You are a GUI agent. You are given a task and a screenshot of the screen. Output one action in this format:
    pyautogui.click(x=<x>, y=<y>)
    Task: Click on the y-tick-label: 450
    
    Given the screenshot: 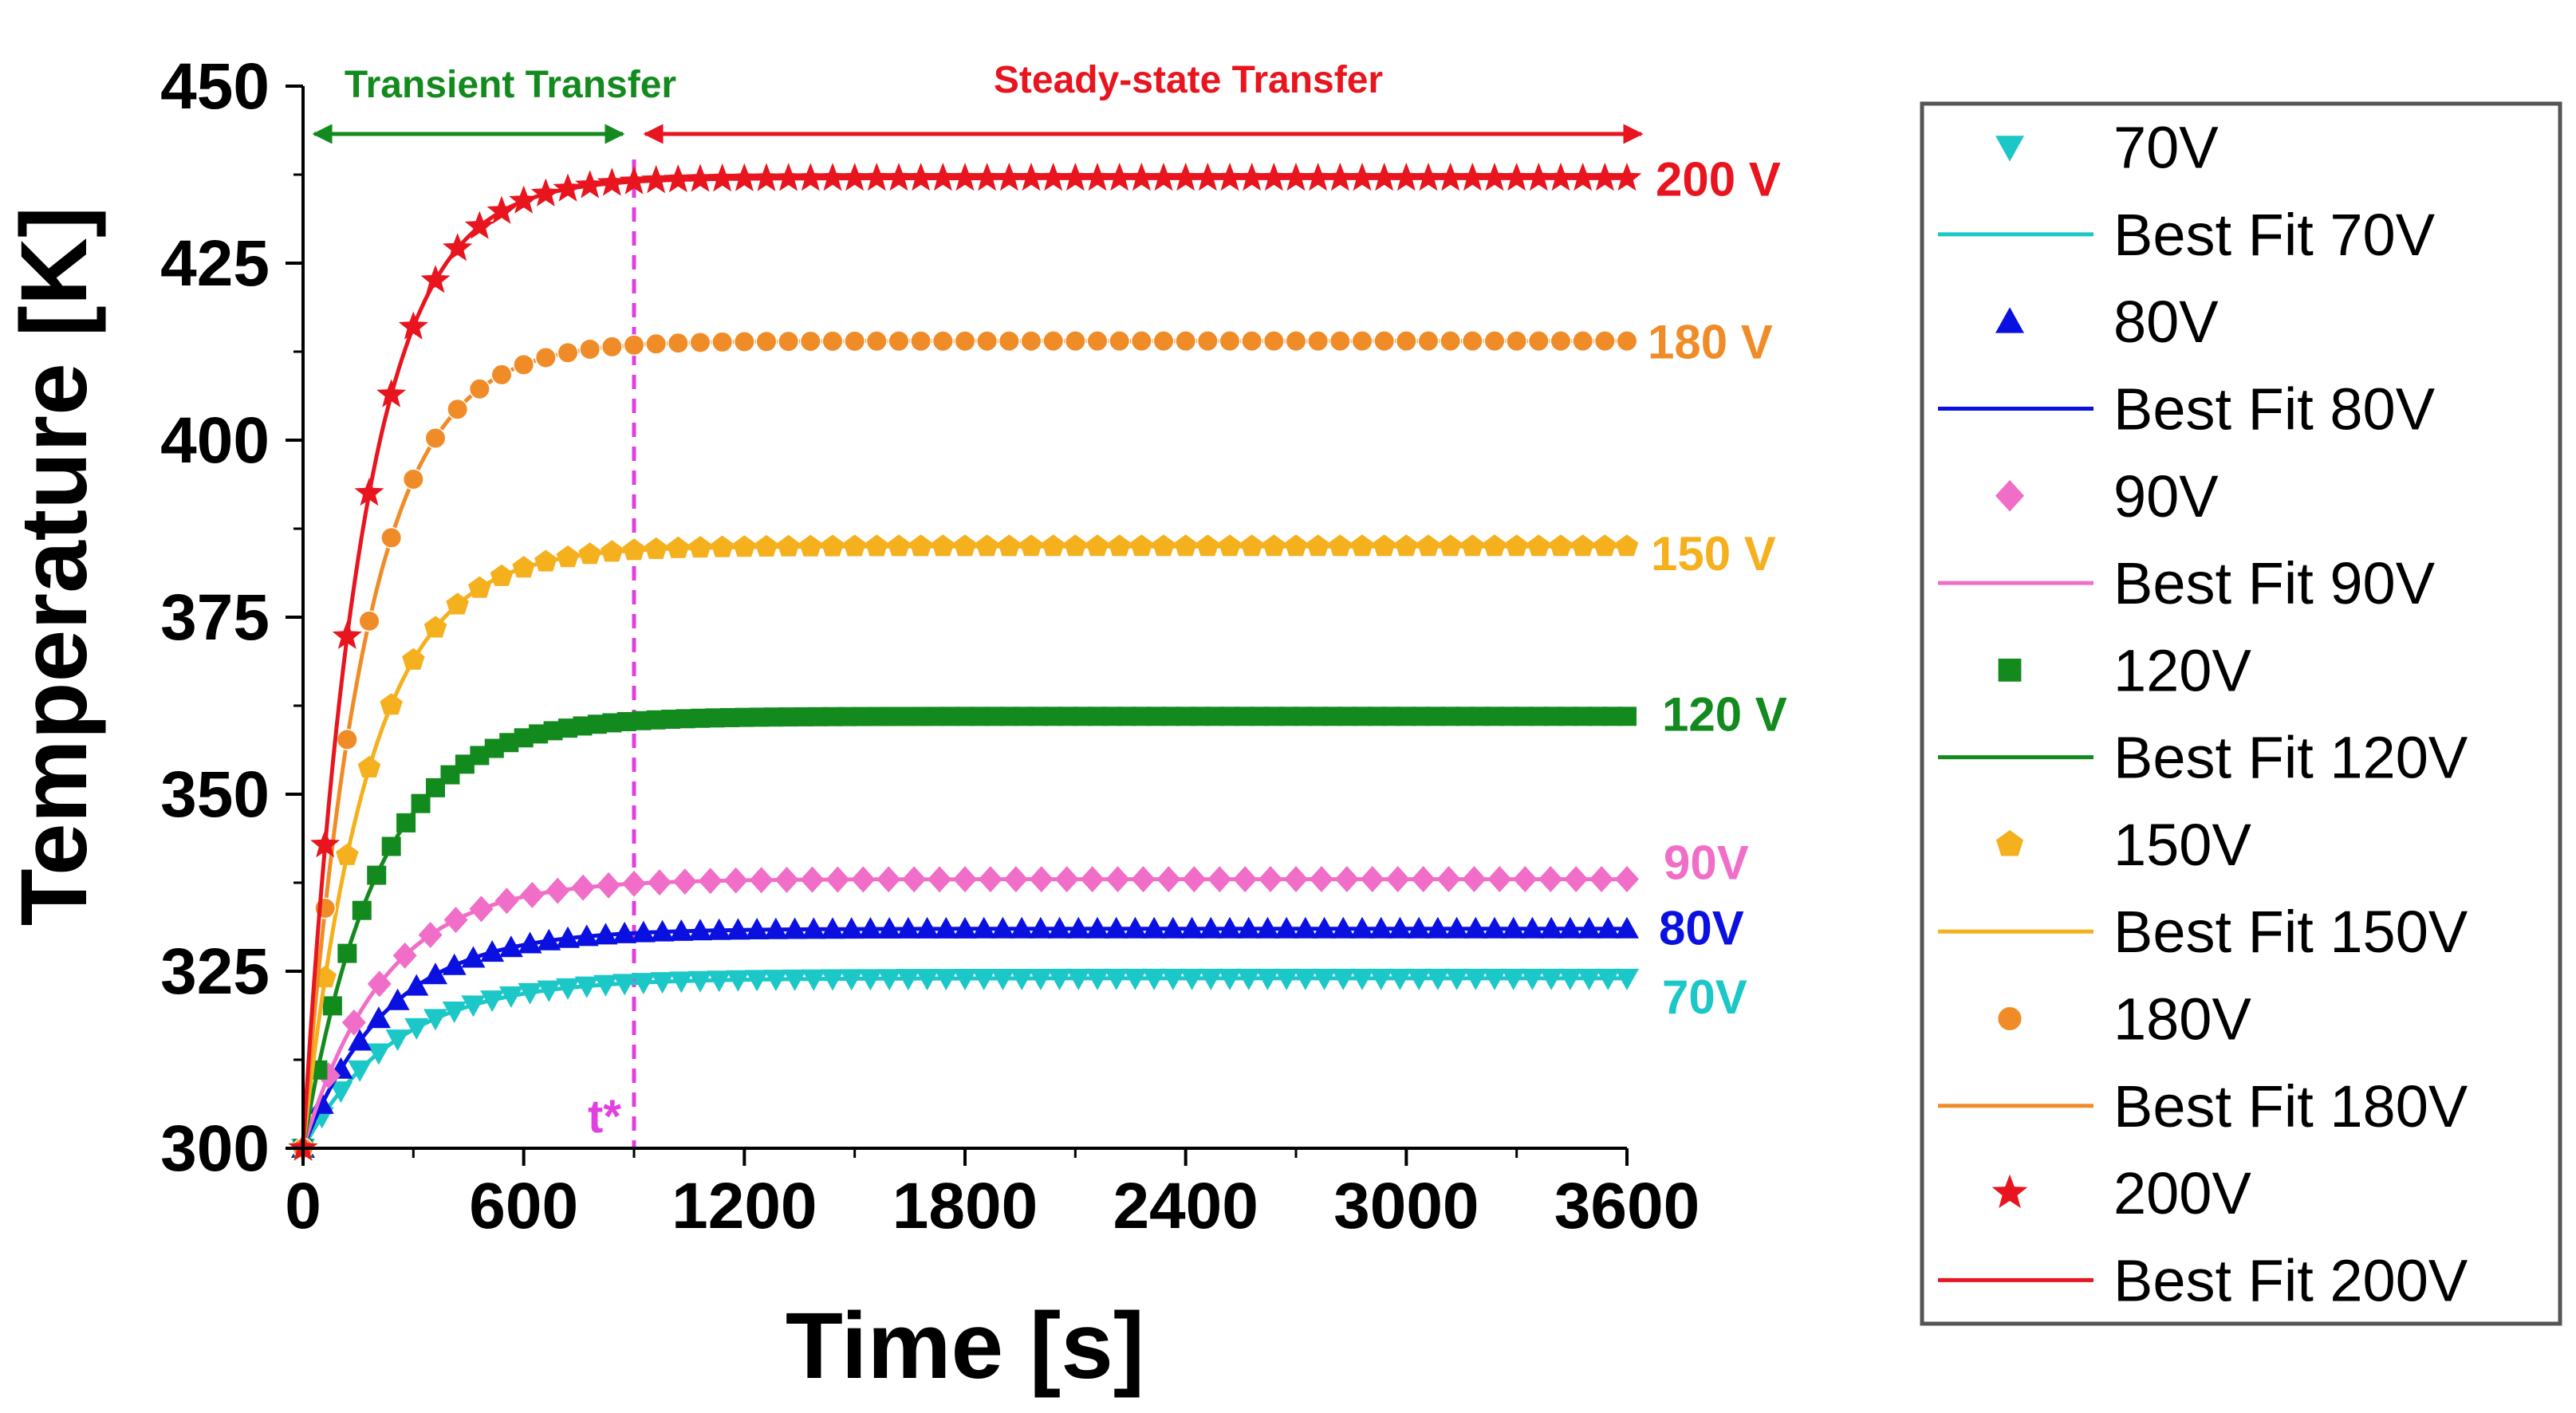 What is the action you would take?
    pyautogui.click(x=215, y=86)
    